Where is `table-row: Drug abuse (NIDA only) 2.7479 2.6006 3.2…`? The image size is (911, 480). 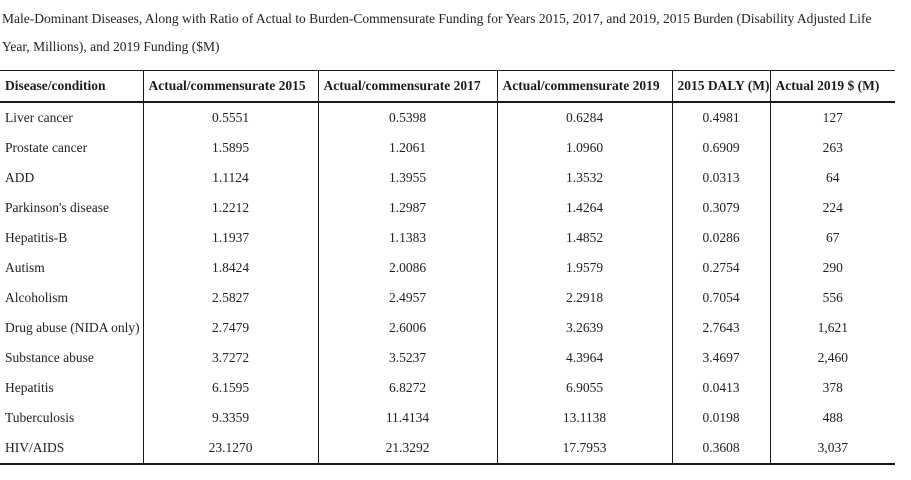 table-row: Drug abuse (NIDA only) 2.7479 2.6006 3.2… is located at coordinates (447, 328).